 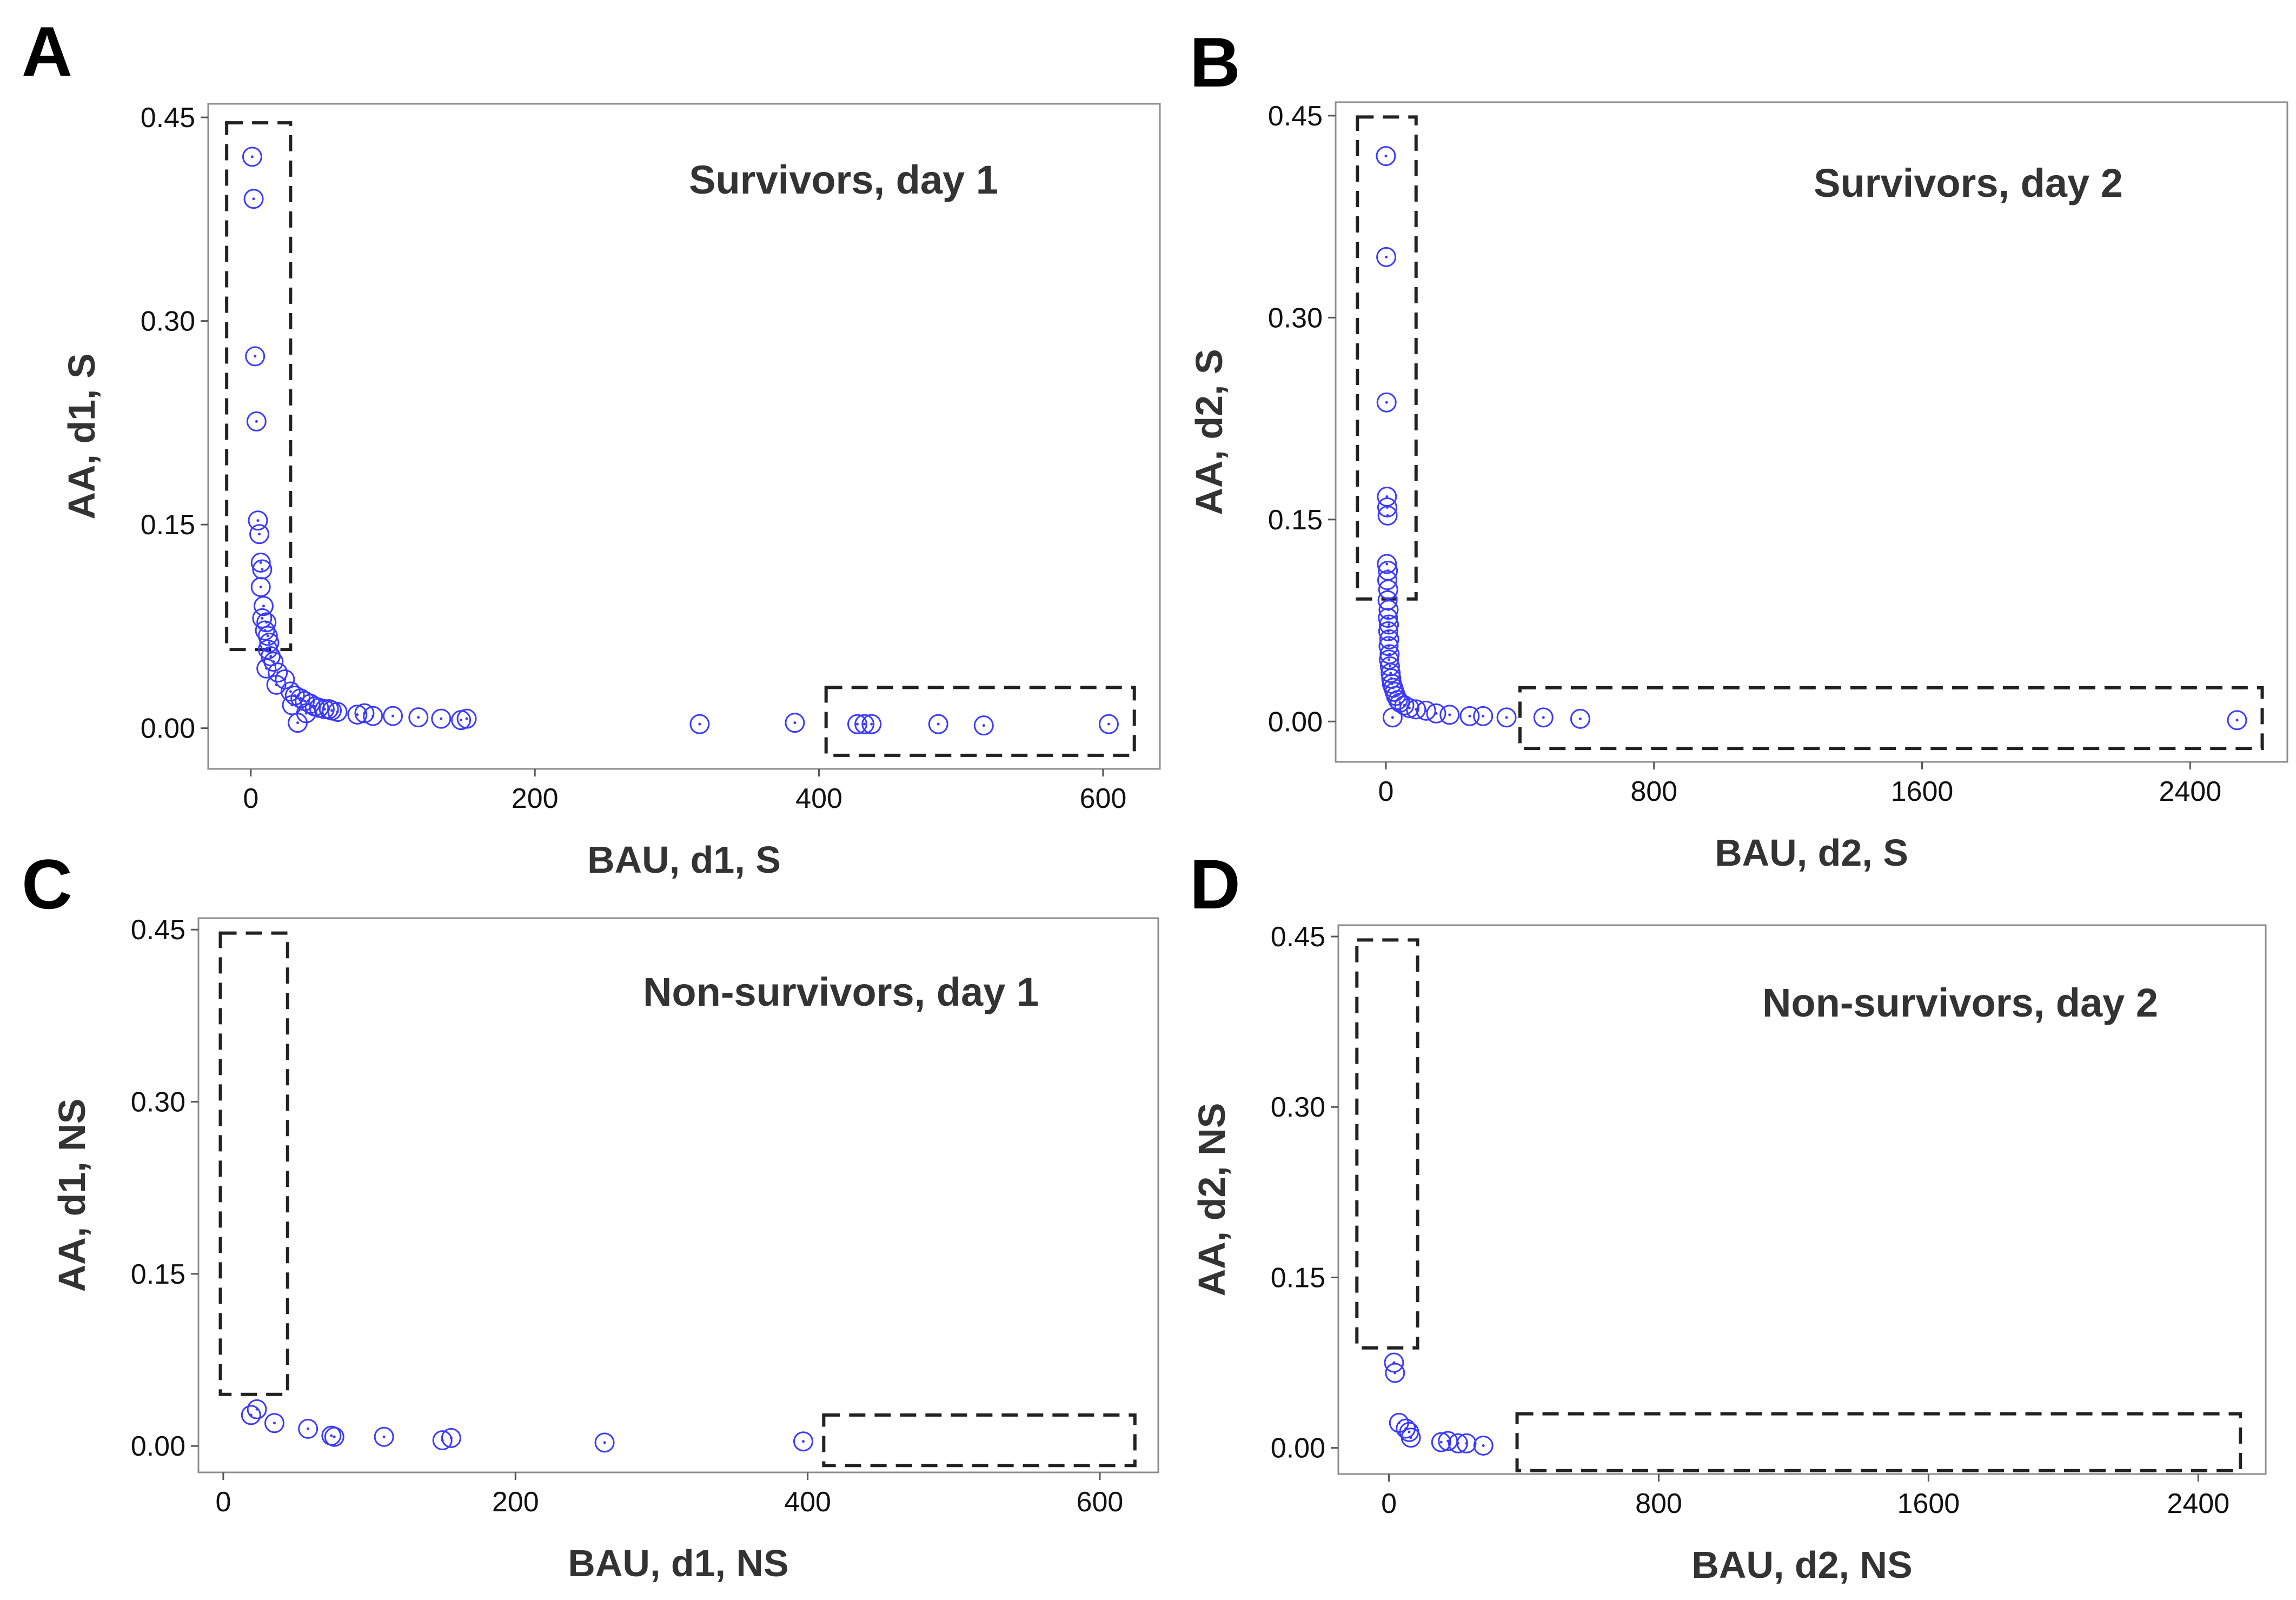 What do you see at coordinates (1215, 63) in the screenshot?
I see `panel-label: B` at bounding box center [1215, 63].